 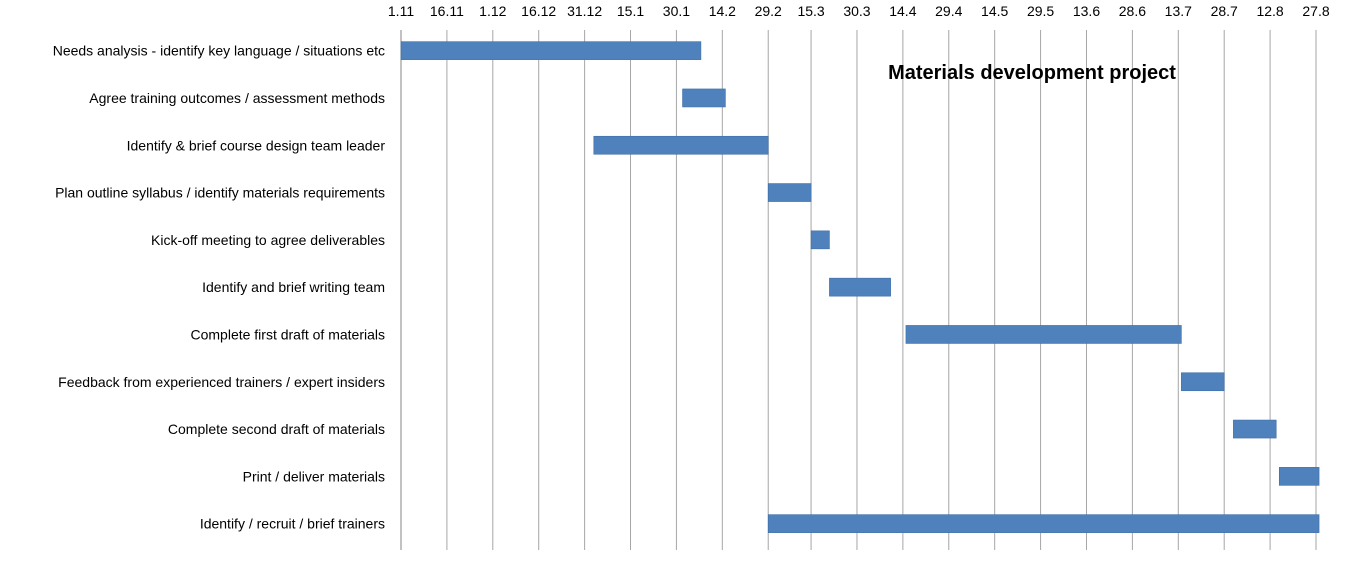 I want to click on task-label: Print / deliver materials, so click(x=314, y=476).